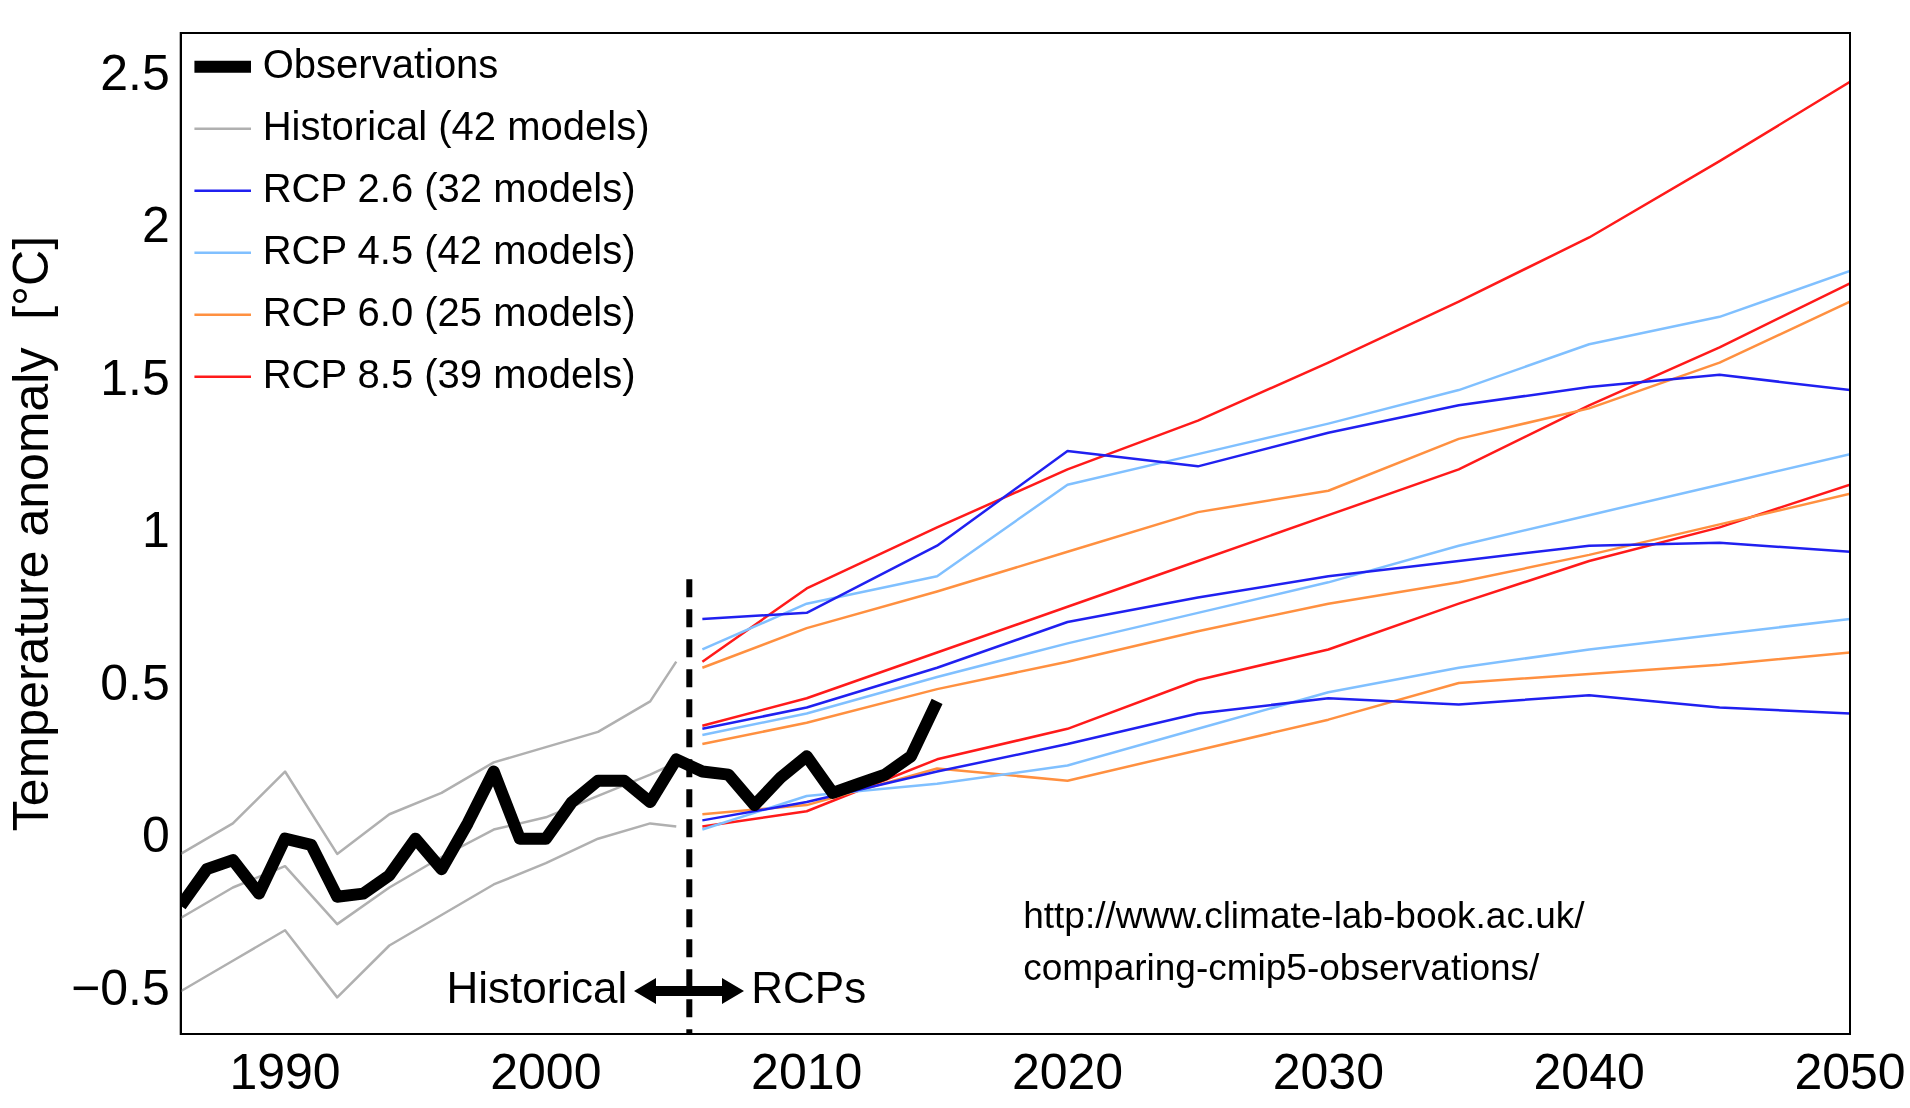 The image size is (1910, 1108). What do you see at coordinates (1067, 1071) in the screenshot?
I see `x-tick-label: 2020` at bounding box center [1067, 1071].